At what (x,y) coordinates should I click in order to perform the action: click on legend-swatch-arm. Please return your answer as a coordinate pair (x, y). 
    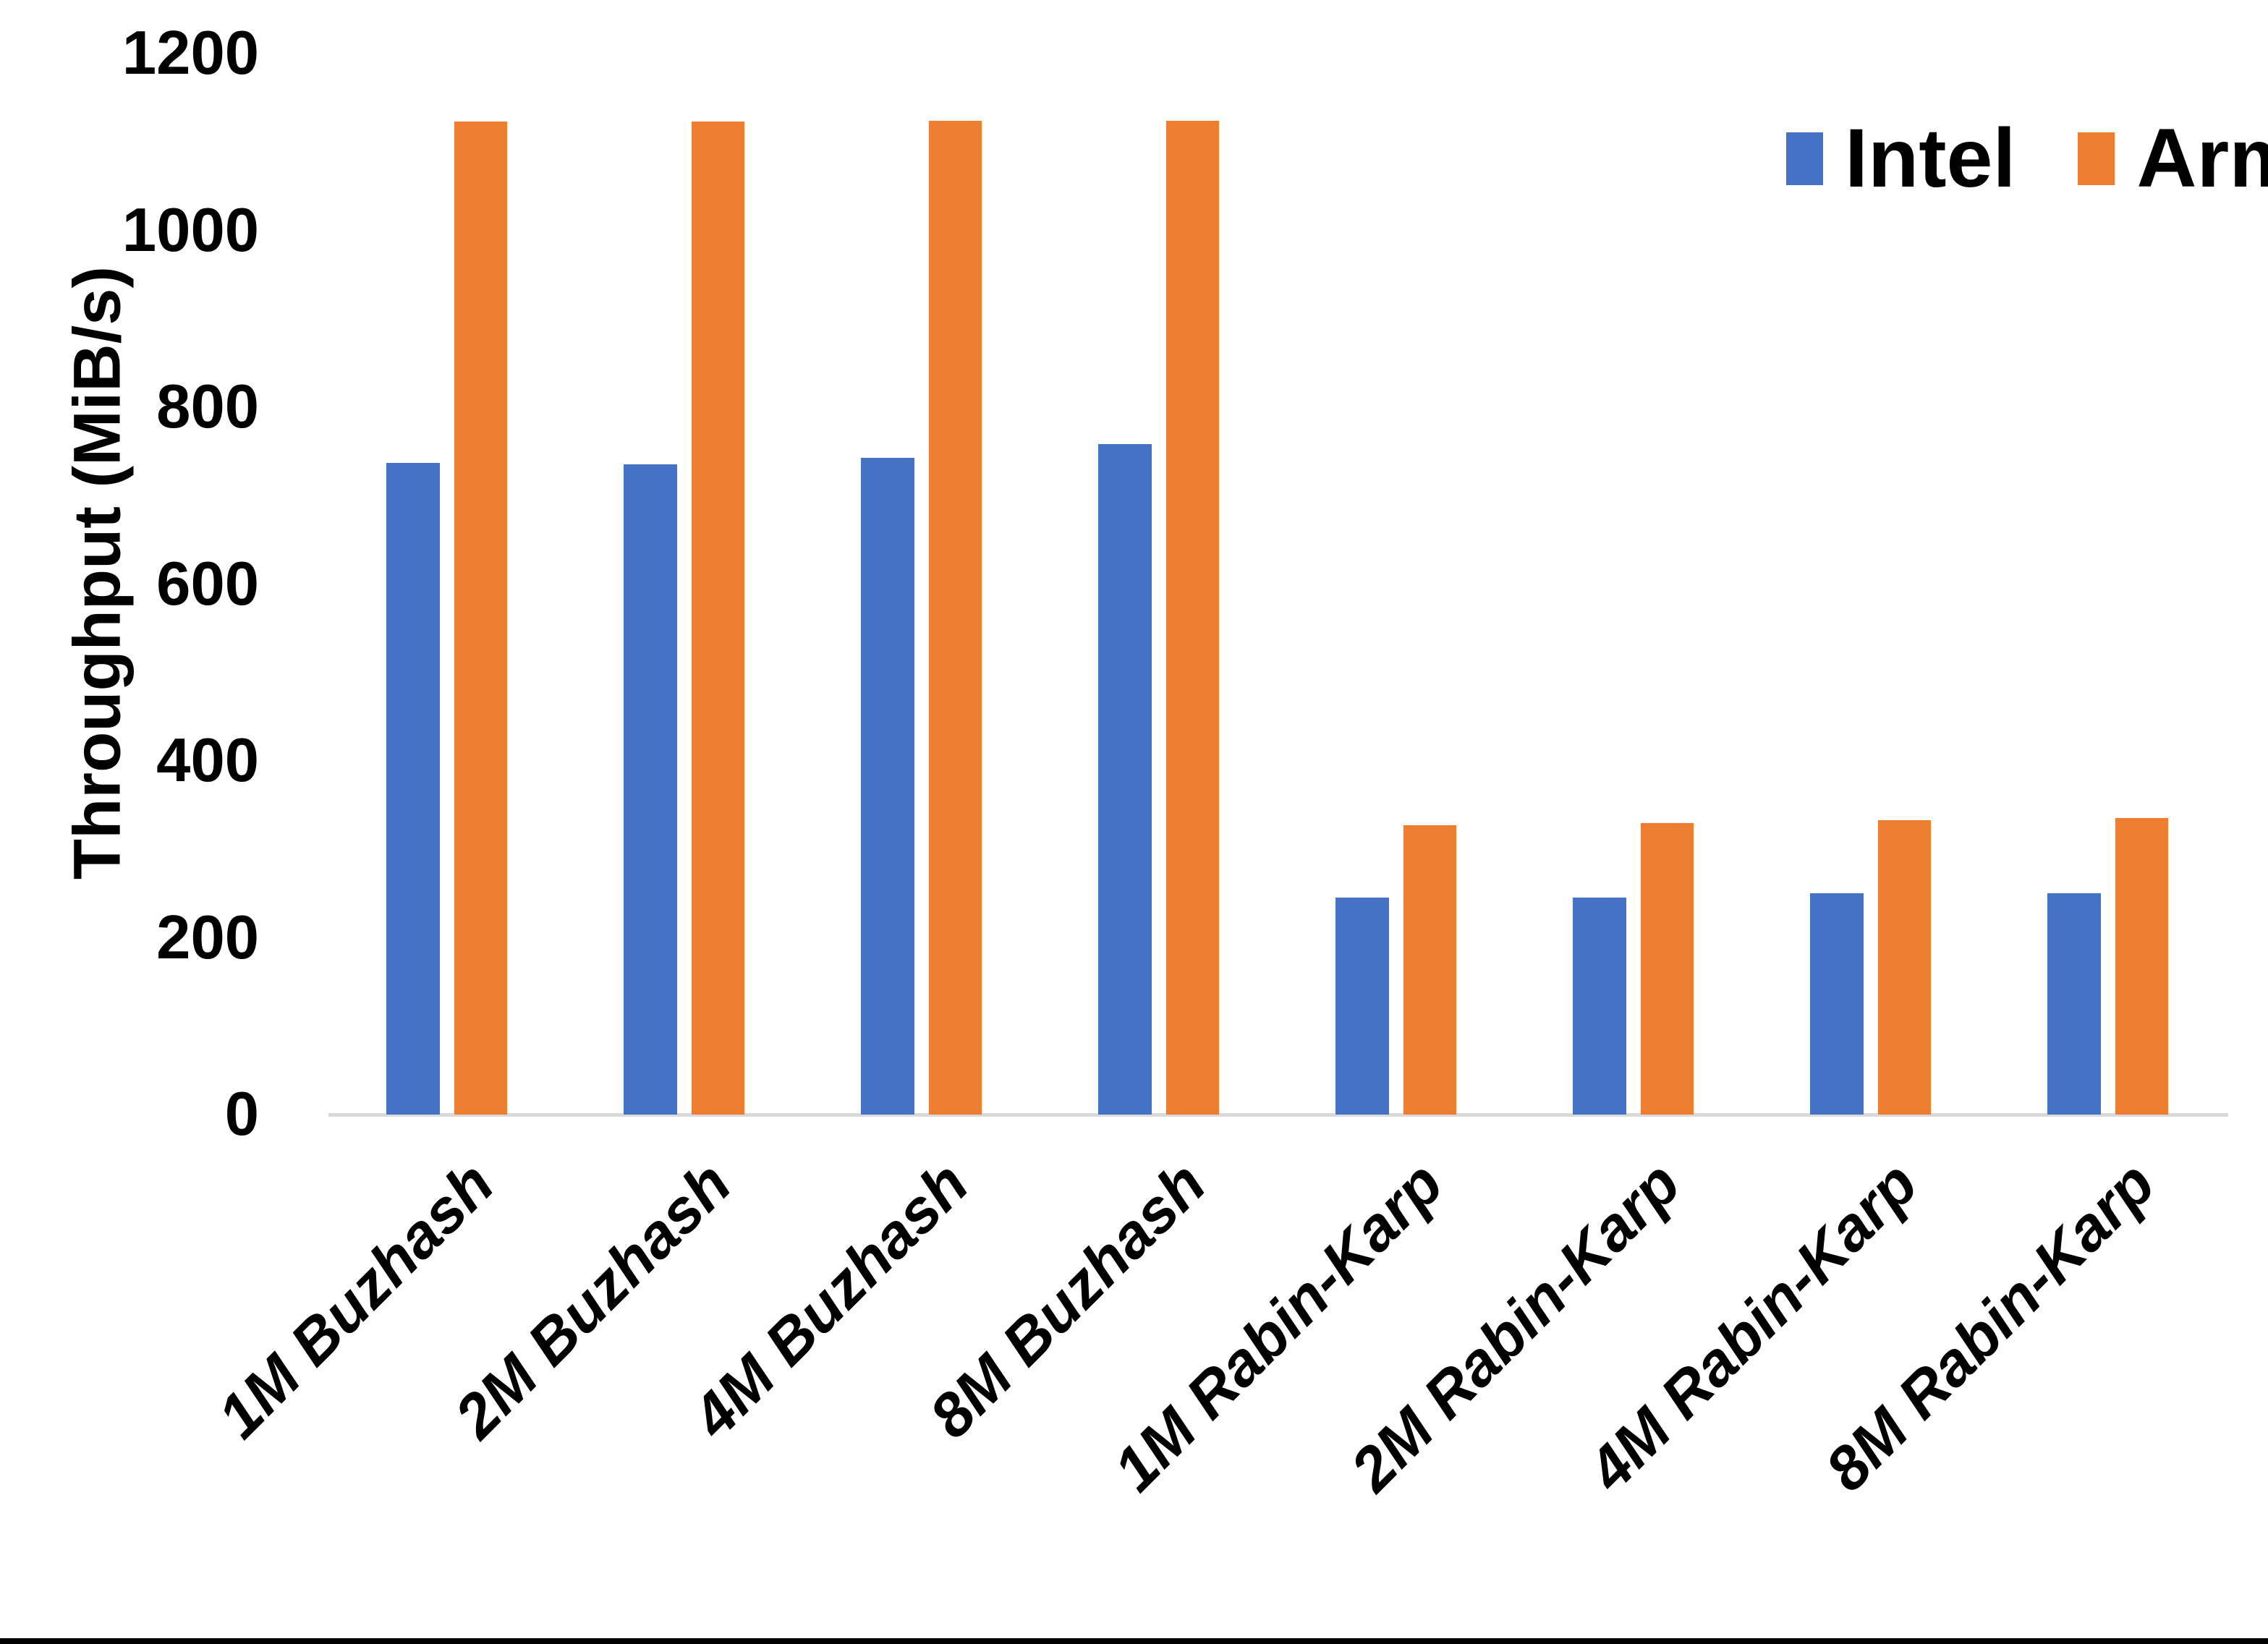
    Looking at the image, I should click on (2096, 158).